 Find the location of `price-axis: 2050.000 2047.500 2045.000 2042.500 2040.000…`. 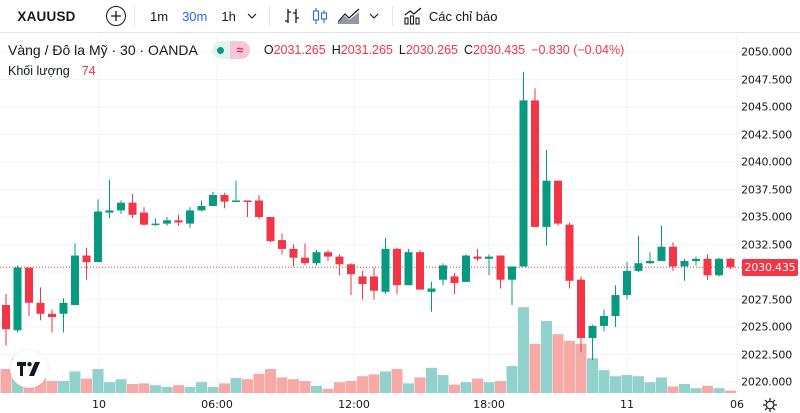

price-axis: 2050.000 2047.500 2045.000 2042.500 2040.000… is located at coordinates (770, 214).